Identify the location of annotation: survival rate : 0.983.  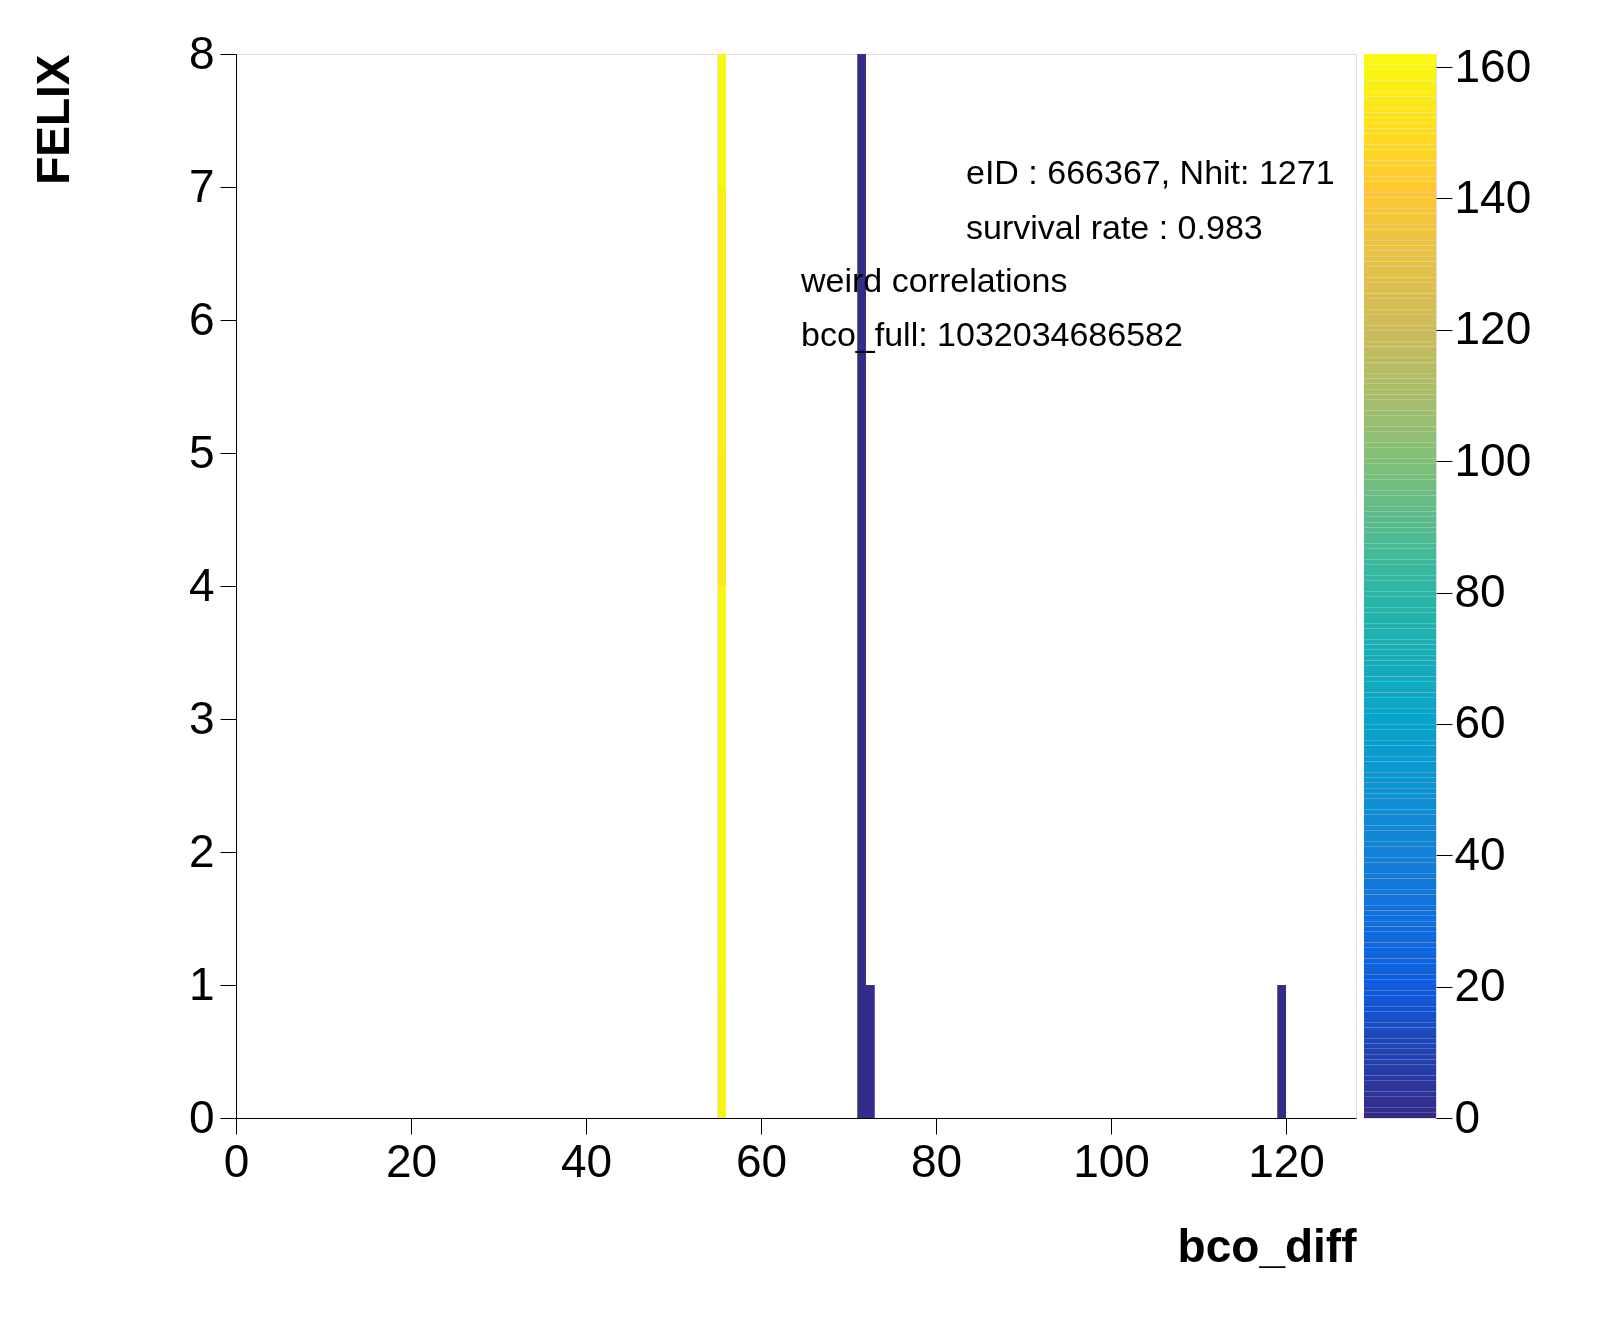
(1114, 227).